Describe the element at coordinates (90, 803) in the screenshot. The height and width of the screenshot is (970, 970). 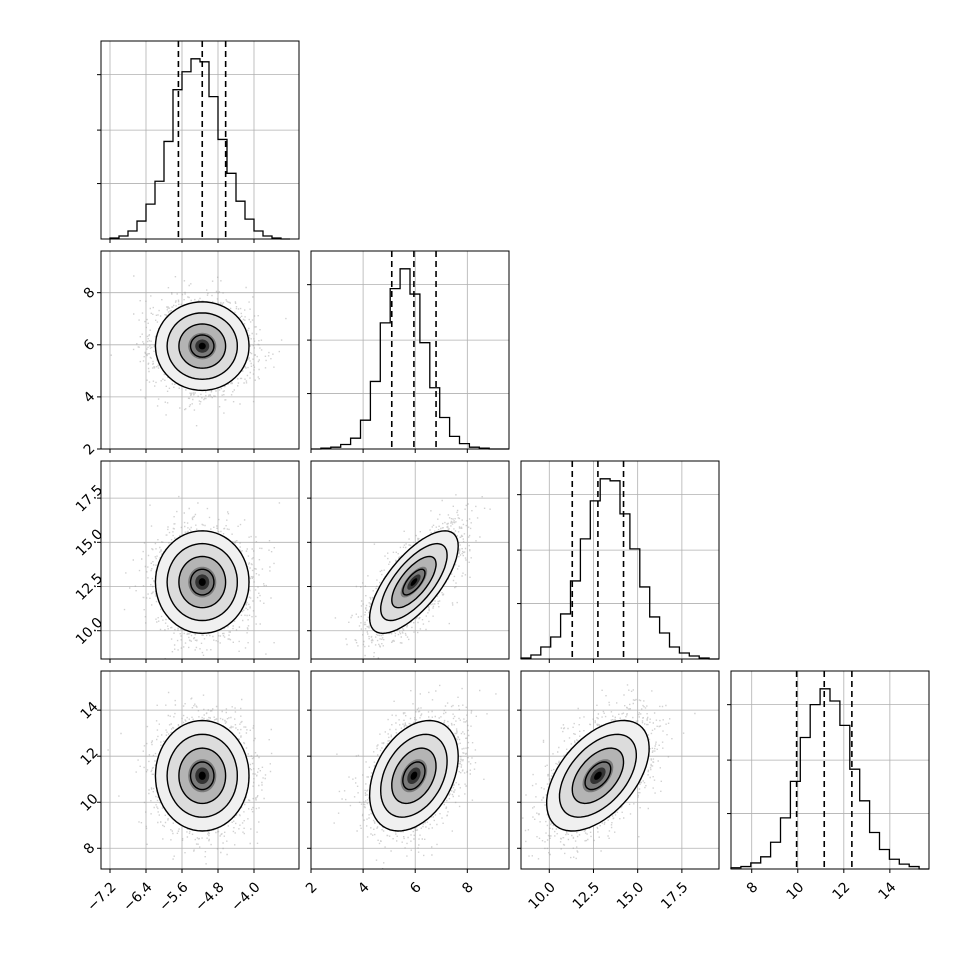
I see `y-tick-label: 10` at that location.